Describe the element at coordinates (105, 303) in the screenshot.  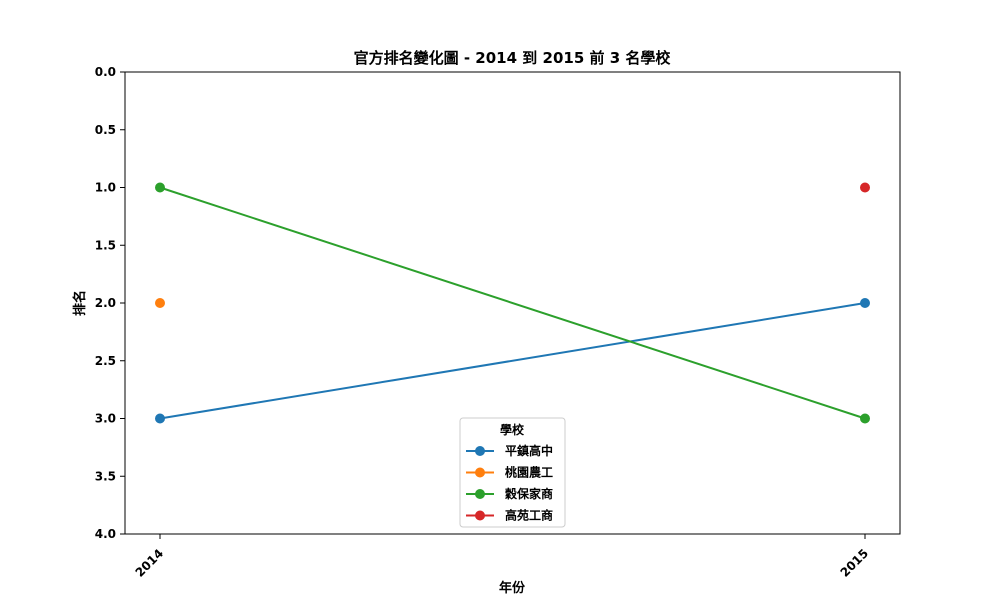
I see `y-tick-label: 2.0` at that location.